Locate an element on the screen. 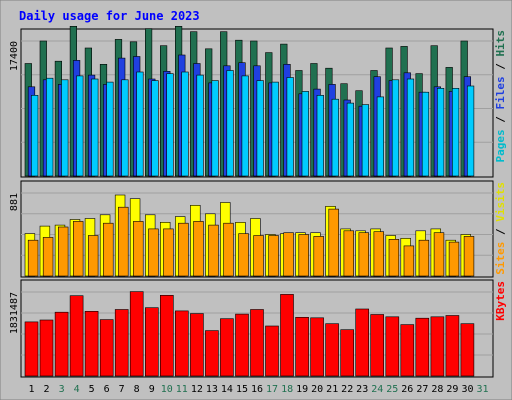 The image size is (512, 400). x-tick-day-27: 27 is located at coordinates (422, 389).